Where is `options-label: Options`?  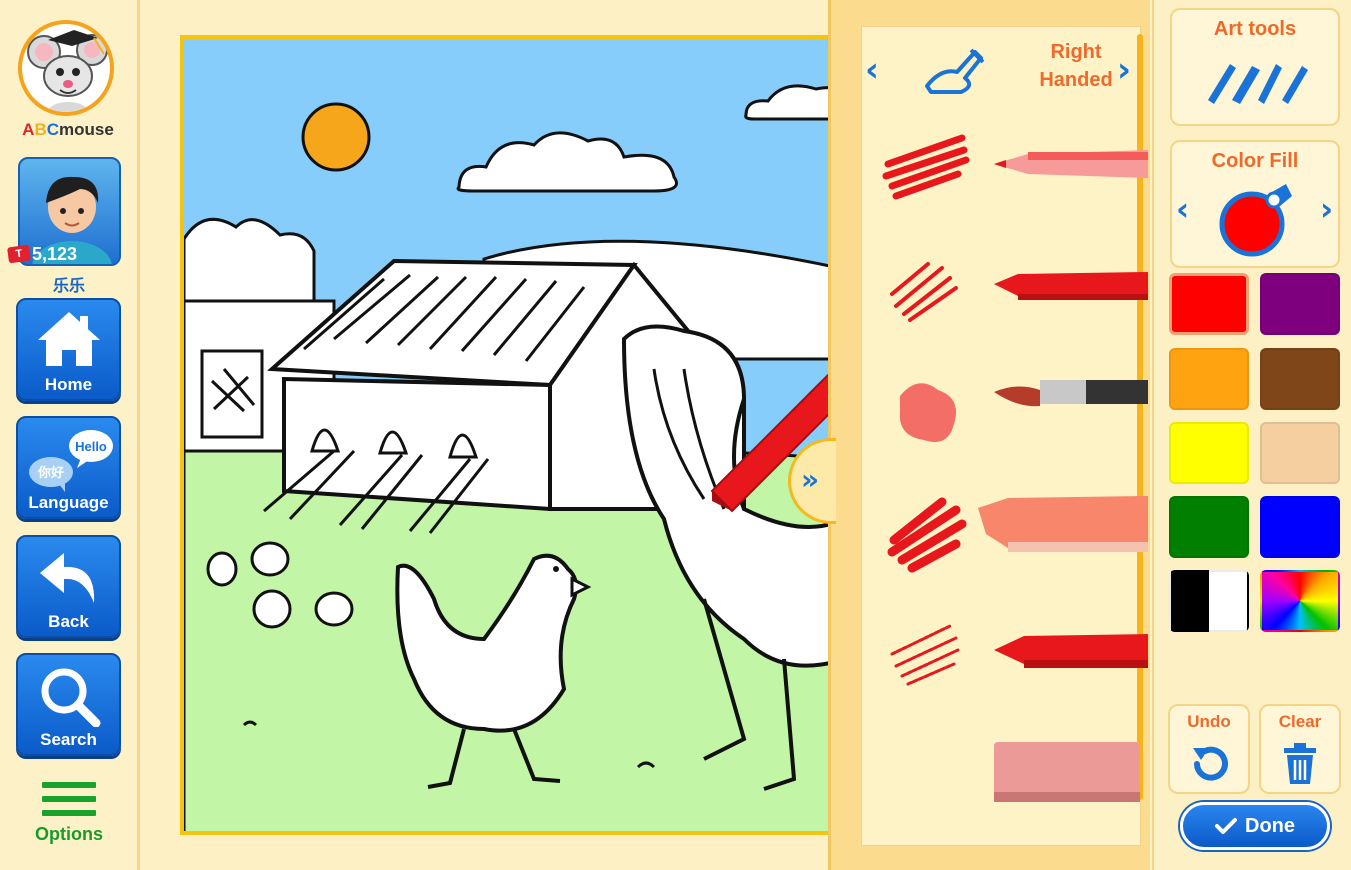
options-label: Options is located at coordinates (69, 834).